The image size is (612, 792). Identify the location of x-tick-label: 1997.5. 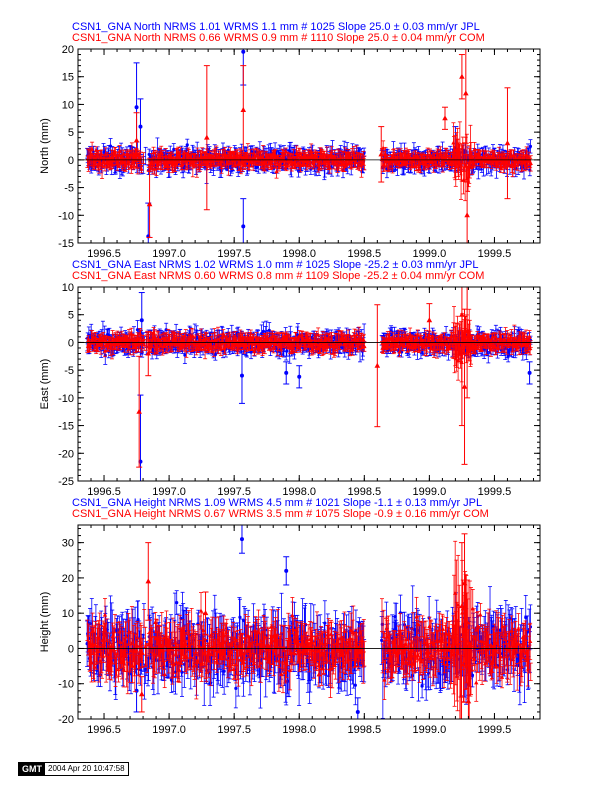
(234, 254).